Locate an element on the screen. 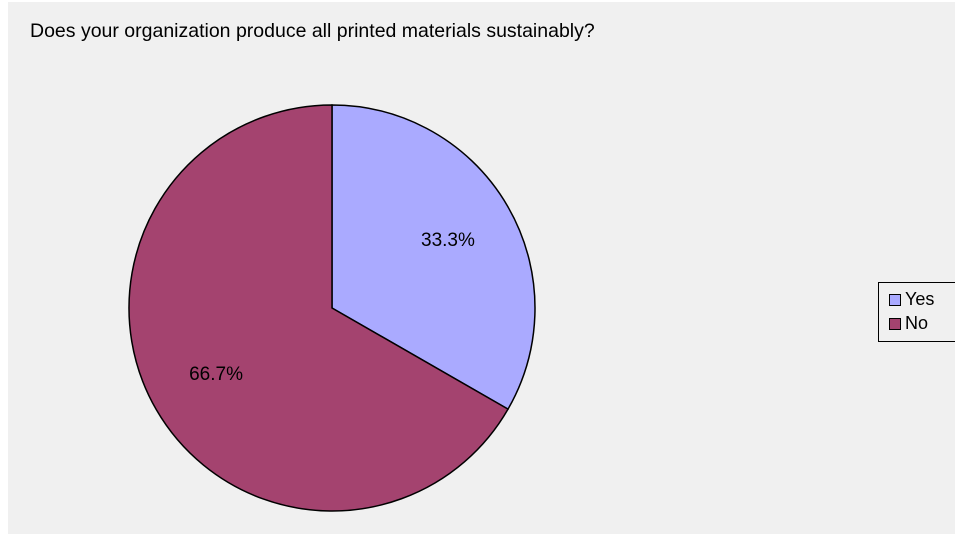 Image resolution: width=955 pixels, height=538 pixels. legend-item-no: No is located at coordinates (908, 323).